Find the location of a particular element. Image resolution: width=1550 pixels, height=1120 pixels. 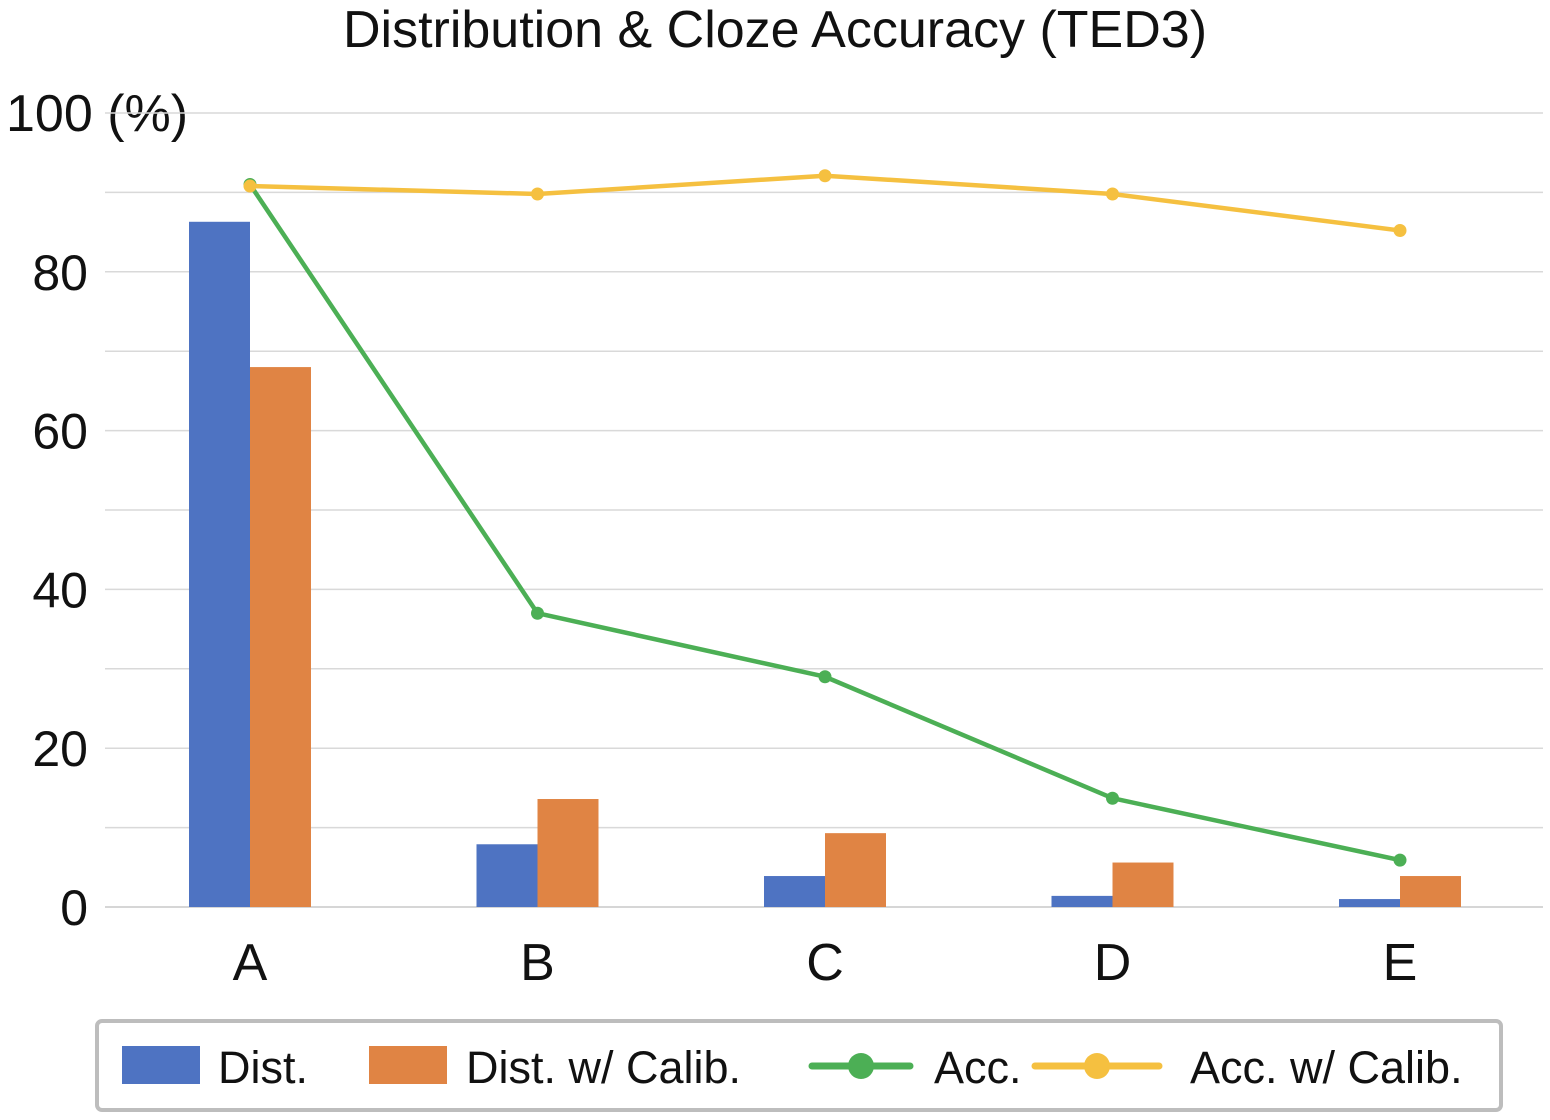

line-Acc. w/ Calib. is located at coordinates (825, 203).